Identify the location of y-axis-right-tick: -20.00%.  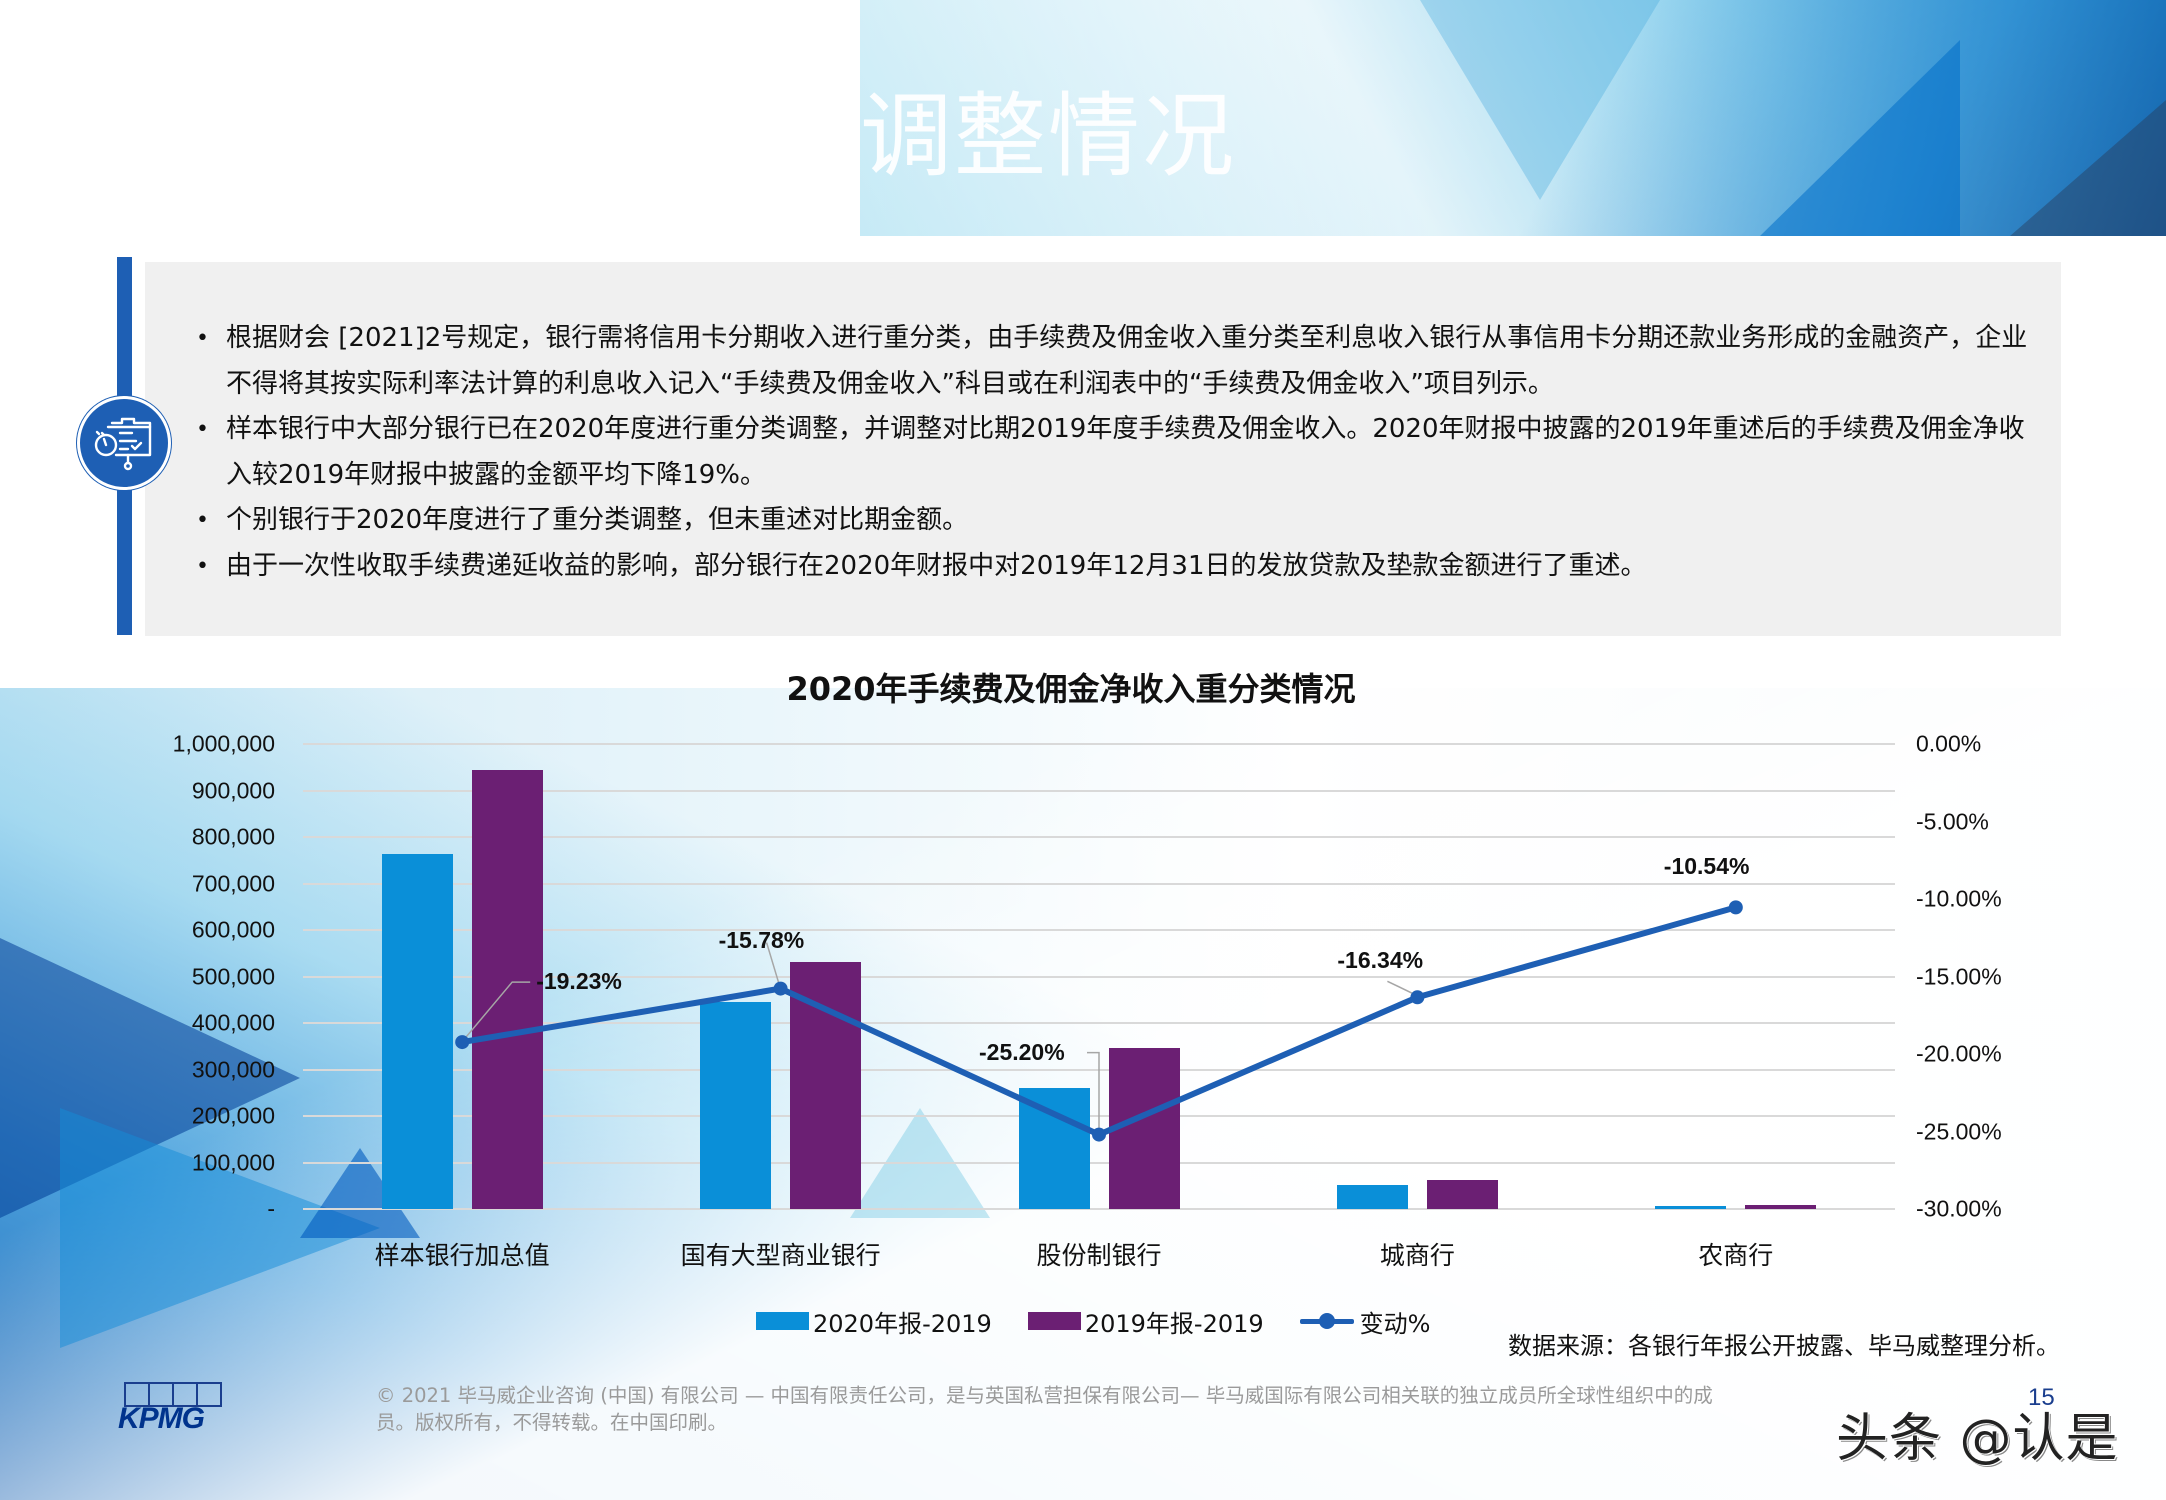
(1959, 1053).